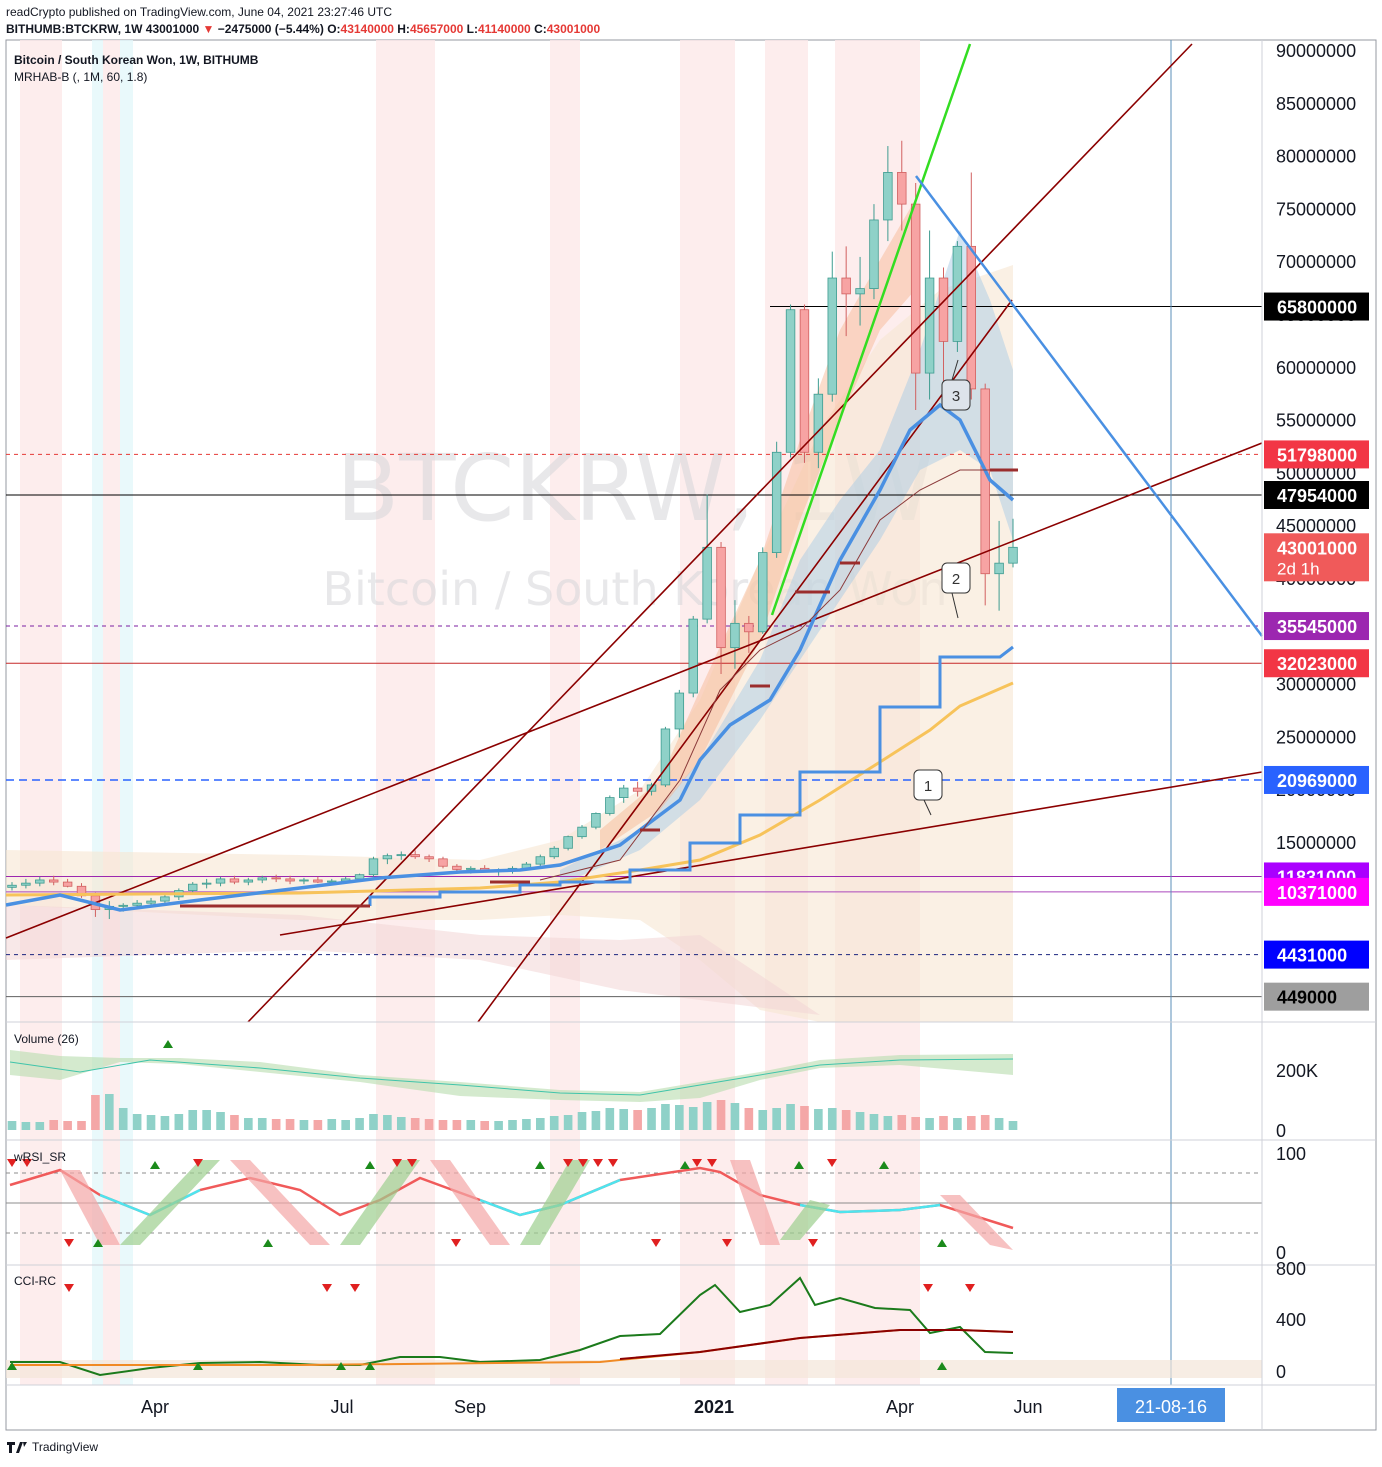  Describe the element at coordinates (1316, 685) in the screenshot. I see `price-tick-label: 30000000` at that location.